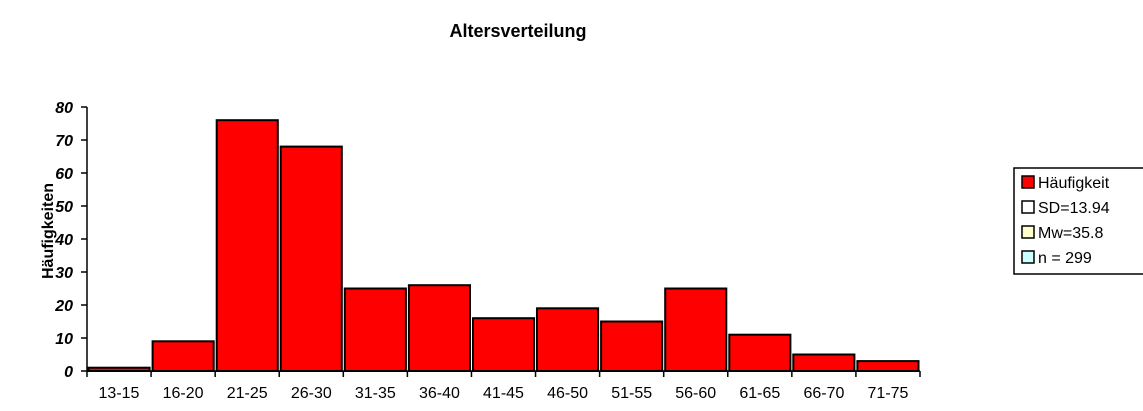  What do you see at coordinates (567, 393) in the screenshot?
I see `x-tick-label: 46-50` at bounding box center [567, 393].